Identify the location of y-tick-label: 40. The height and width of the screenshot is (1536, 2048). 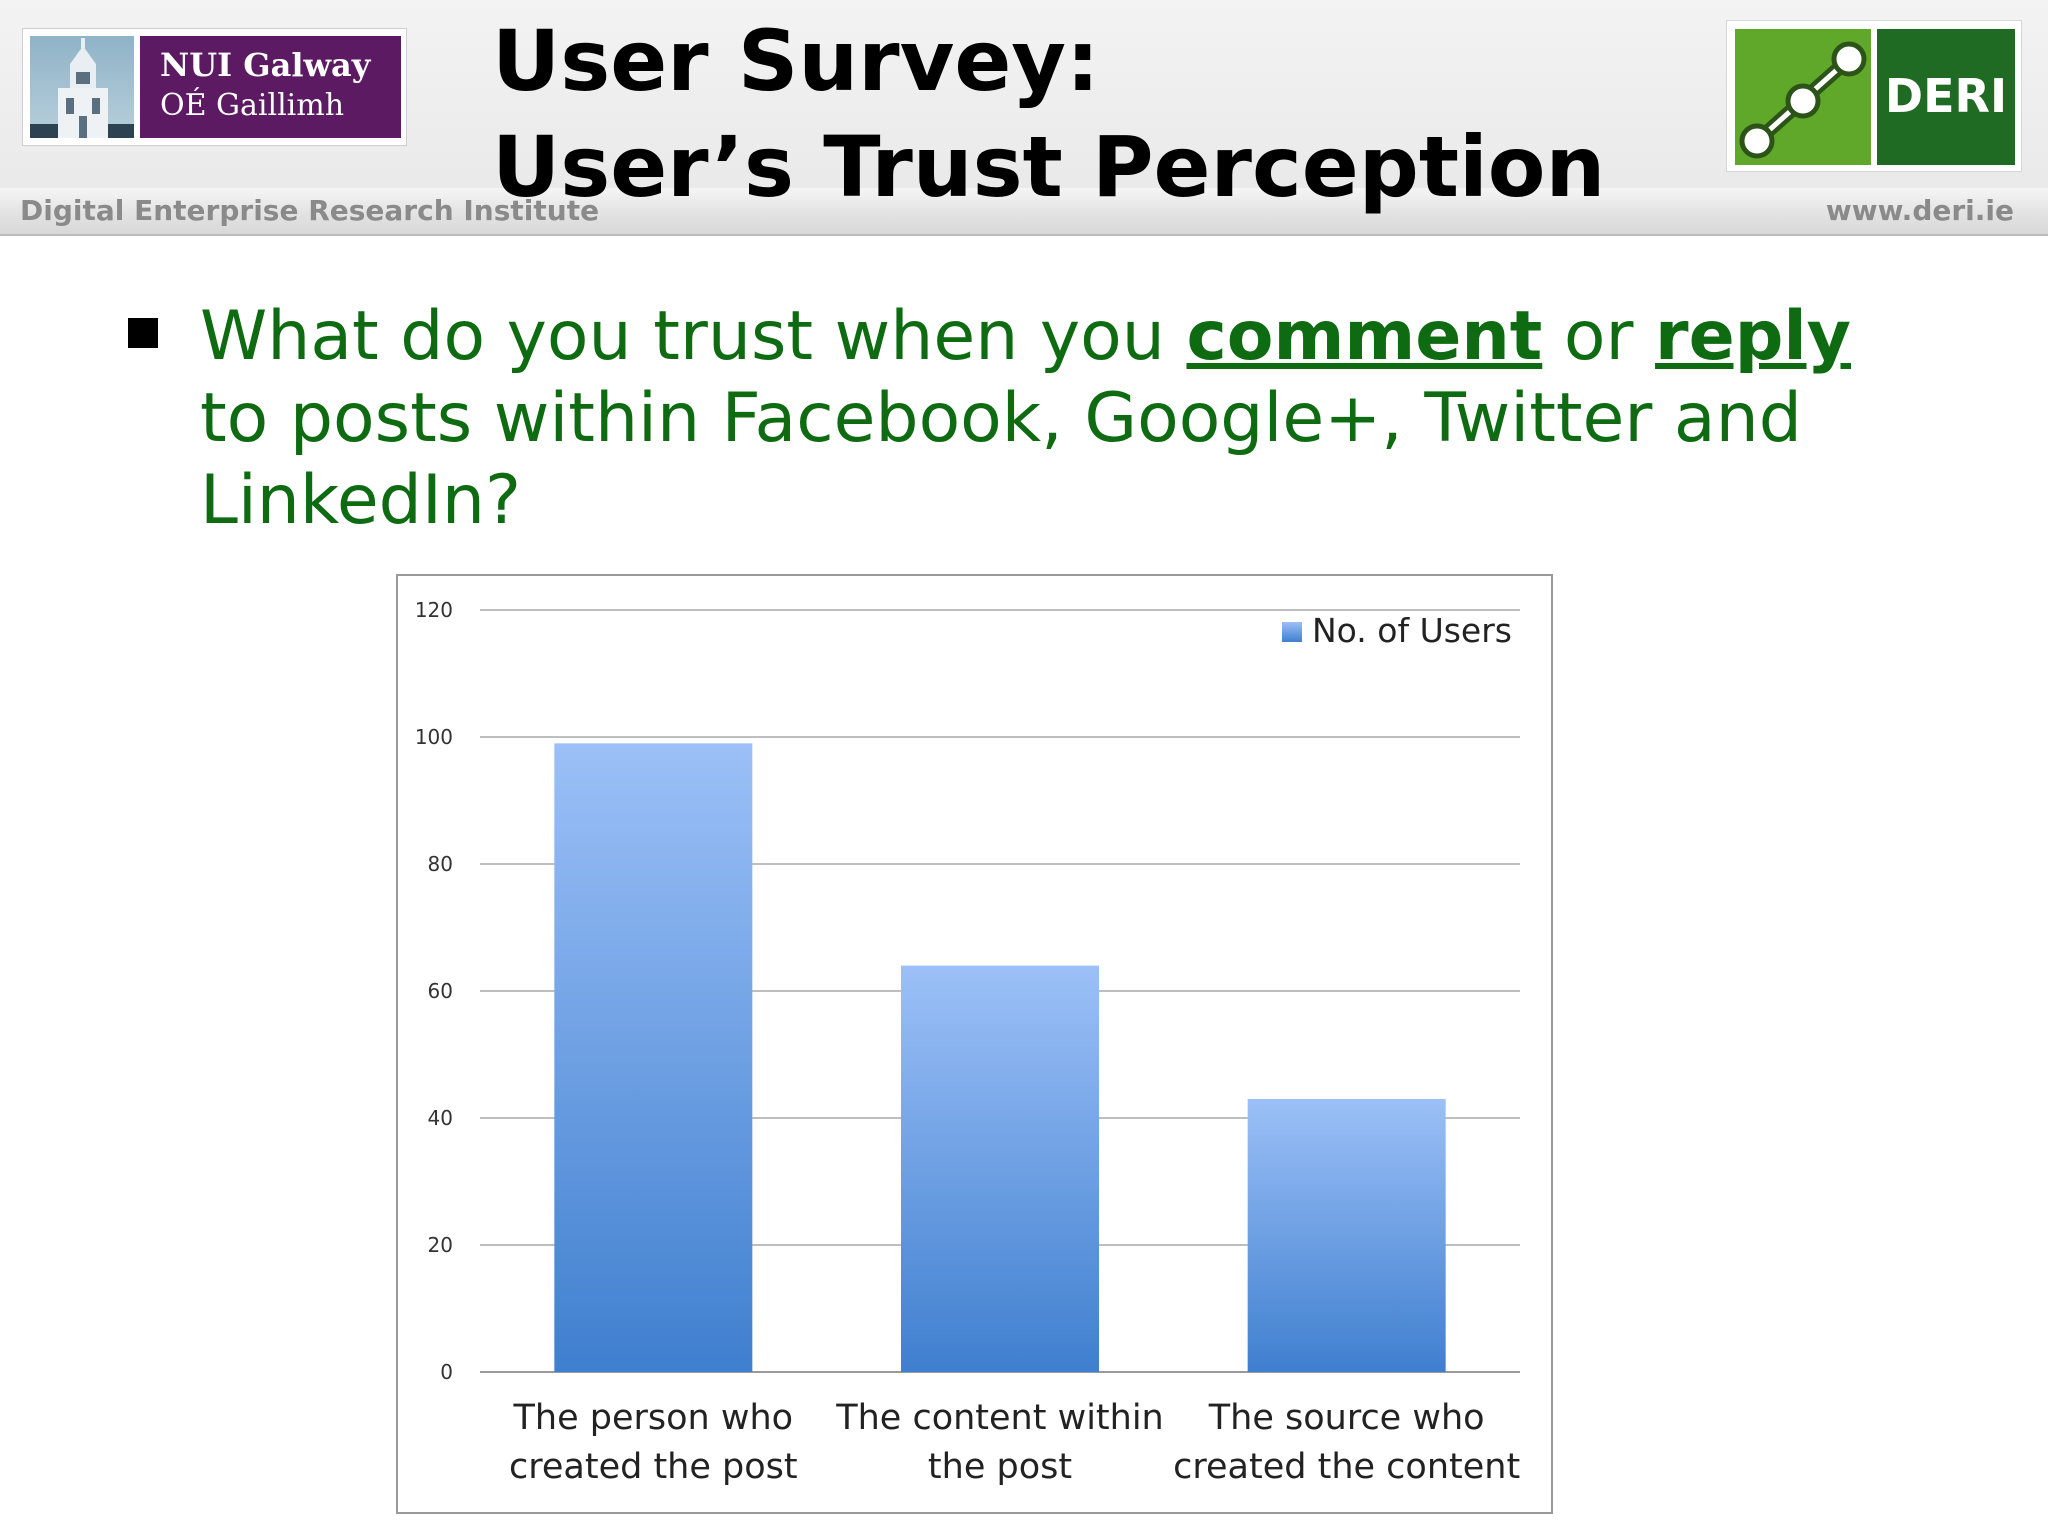
(440, 1118).